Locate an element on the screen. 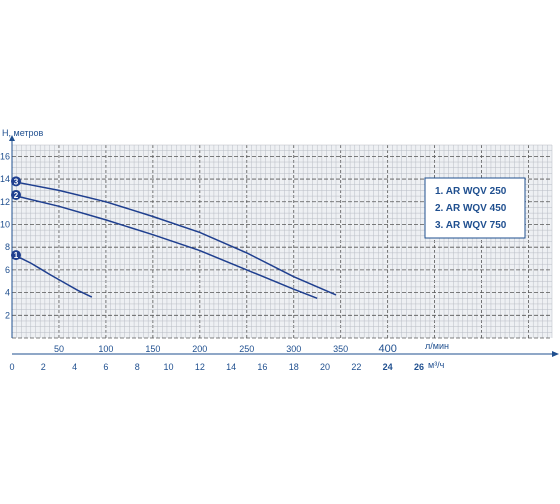 This screenshot has width=560, height=504. series-lines: 1 2 3 is located at coordinates (174, 237).